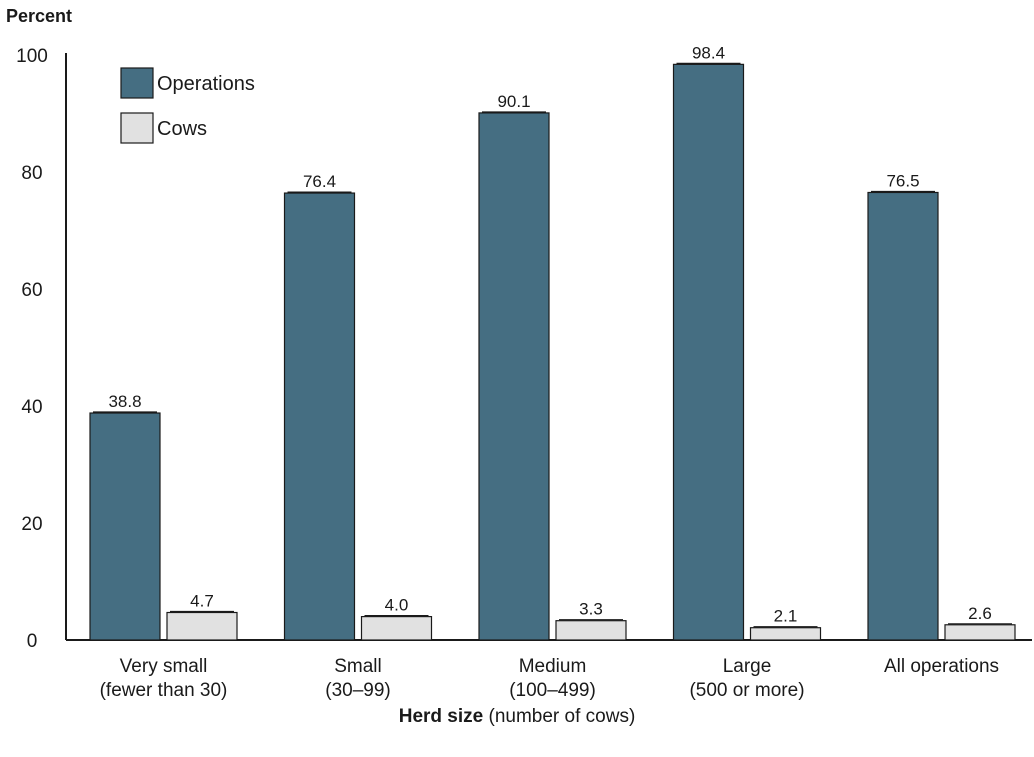 The image size is (1034, 757). I want to click on data-label: 76.5, so click(902, 180).